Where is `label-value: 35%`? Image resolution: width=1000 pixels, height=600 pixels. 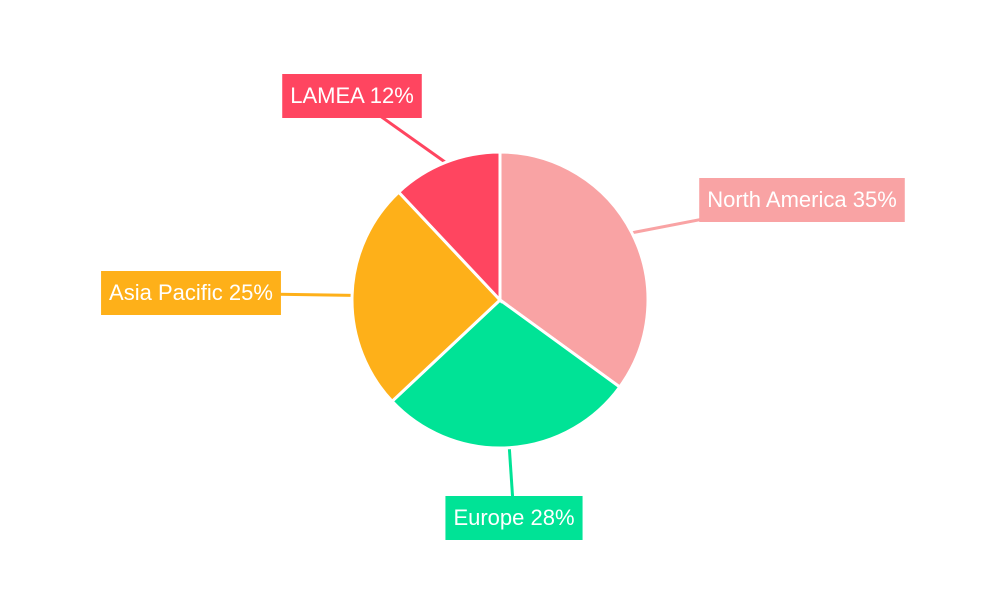 label-value: 35% is located at coordinates (875, 199).